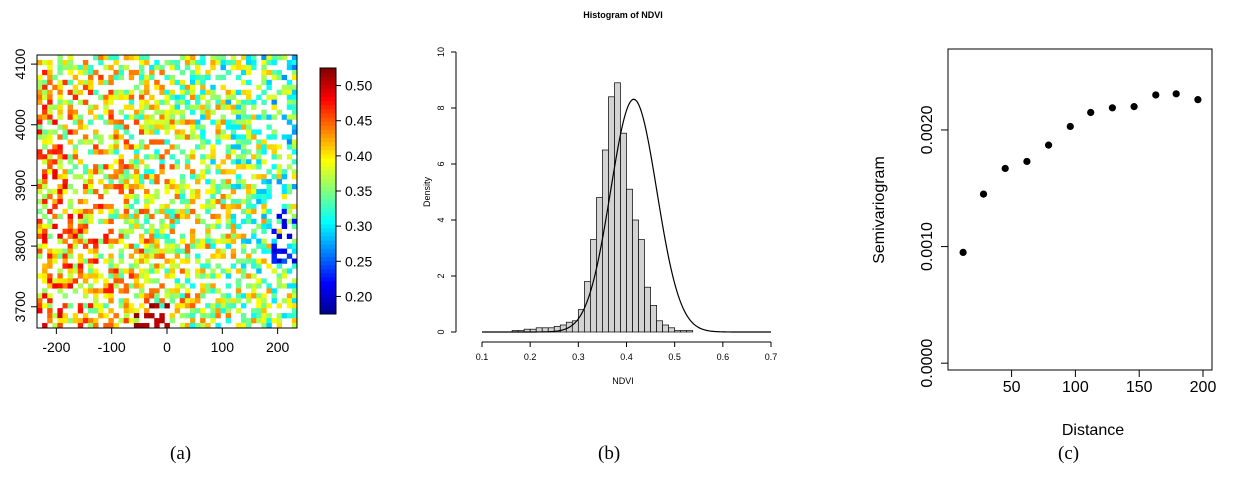 The image size is (1242, 490). Describe the element at coordinates (20, 185) in the screenshot. I see `y-tick-label: 3900` at that location.